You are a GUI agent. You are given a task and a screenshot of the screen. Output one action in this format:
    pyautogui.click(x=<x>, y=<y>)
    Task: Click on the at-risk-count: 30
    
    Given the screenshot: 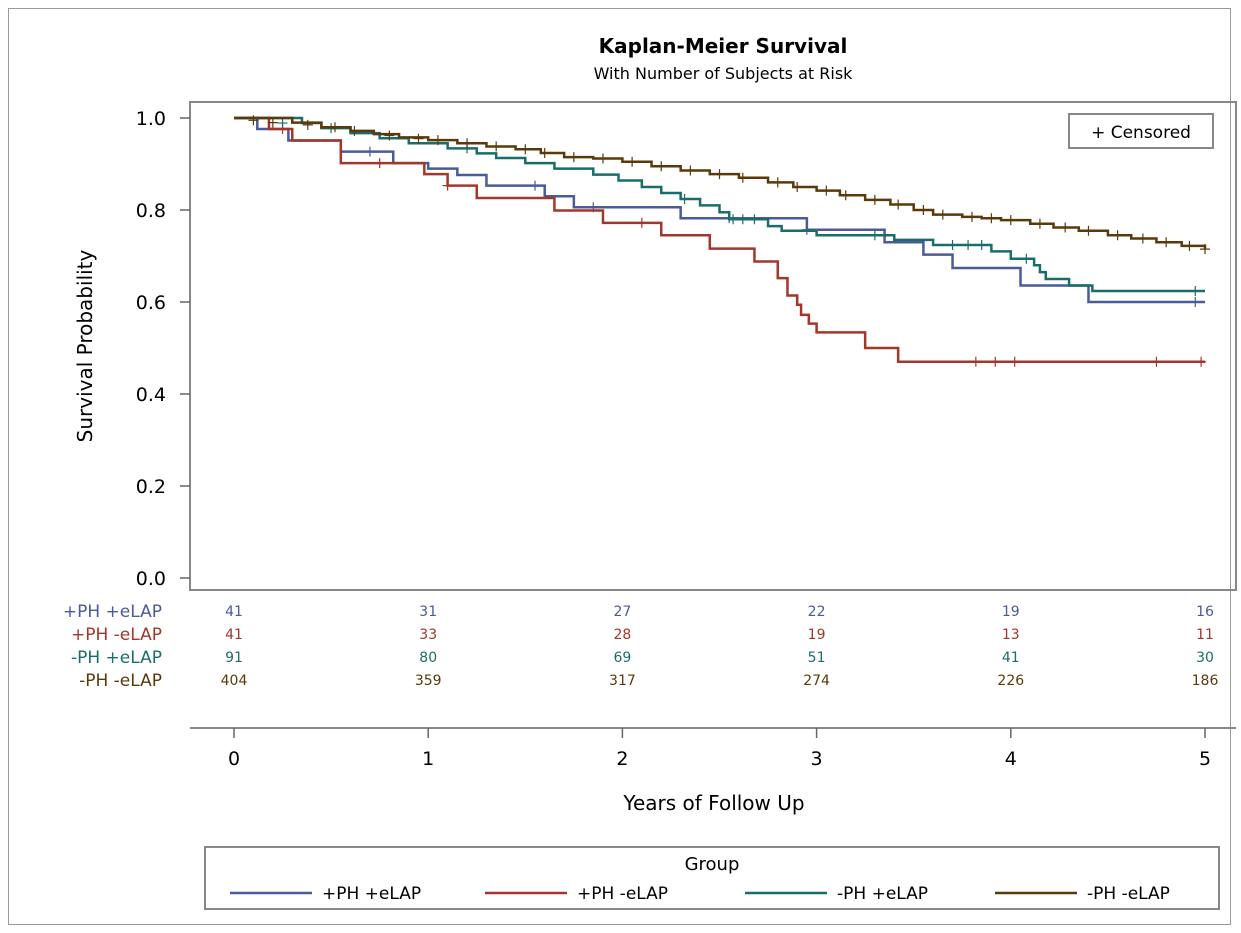 What is the action you would take?
    pyautogui.click(x=1205, y=658)
    